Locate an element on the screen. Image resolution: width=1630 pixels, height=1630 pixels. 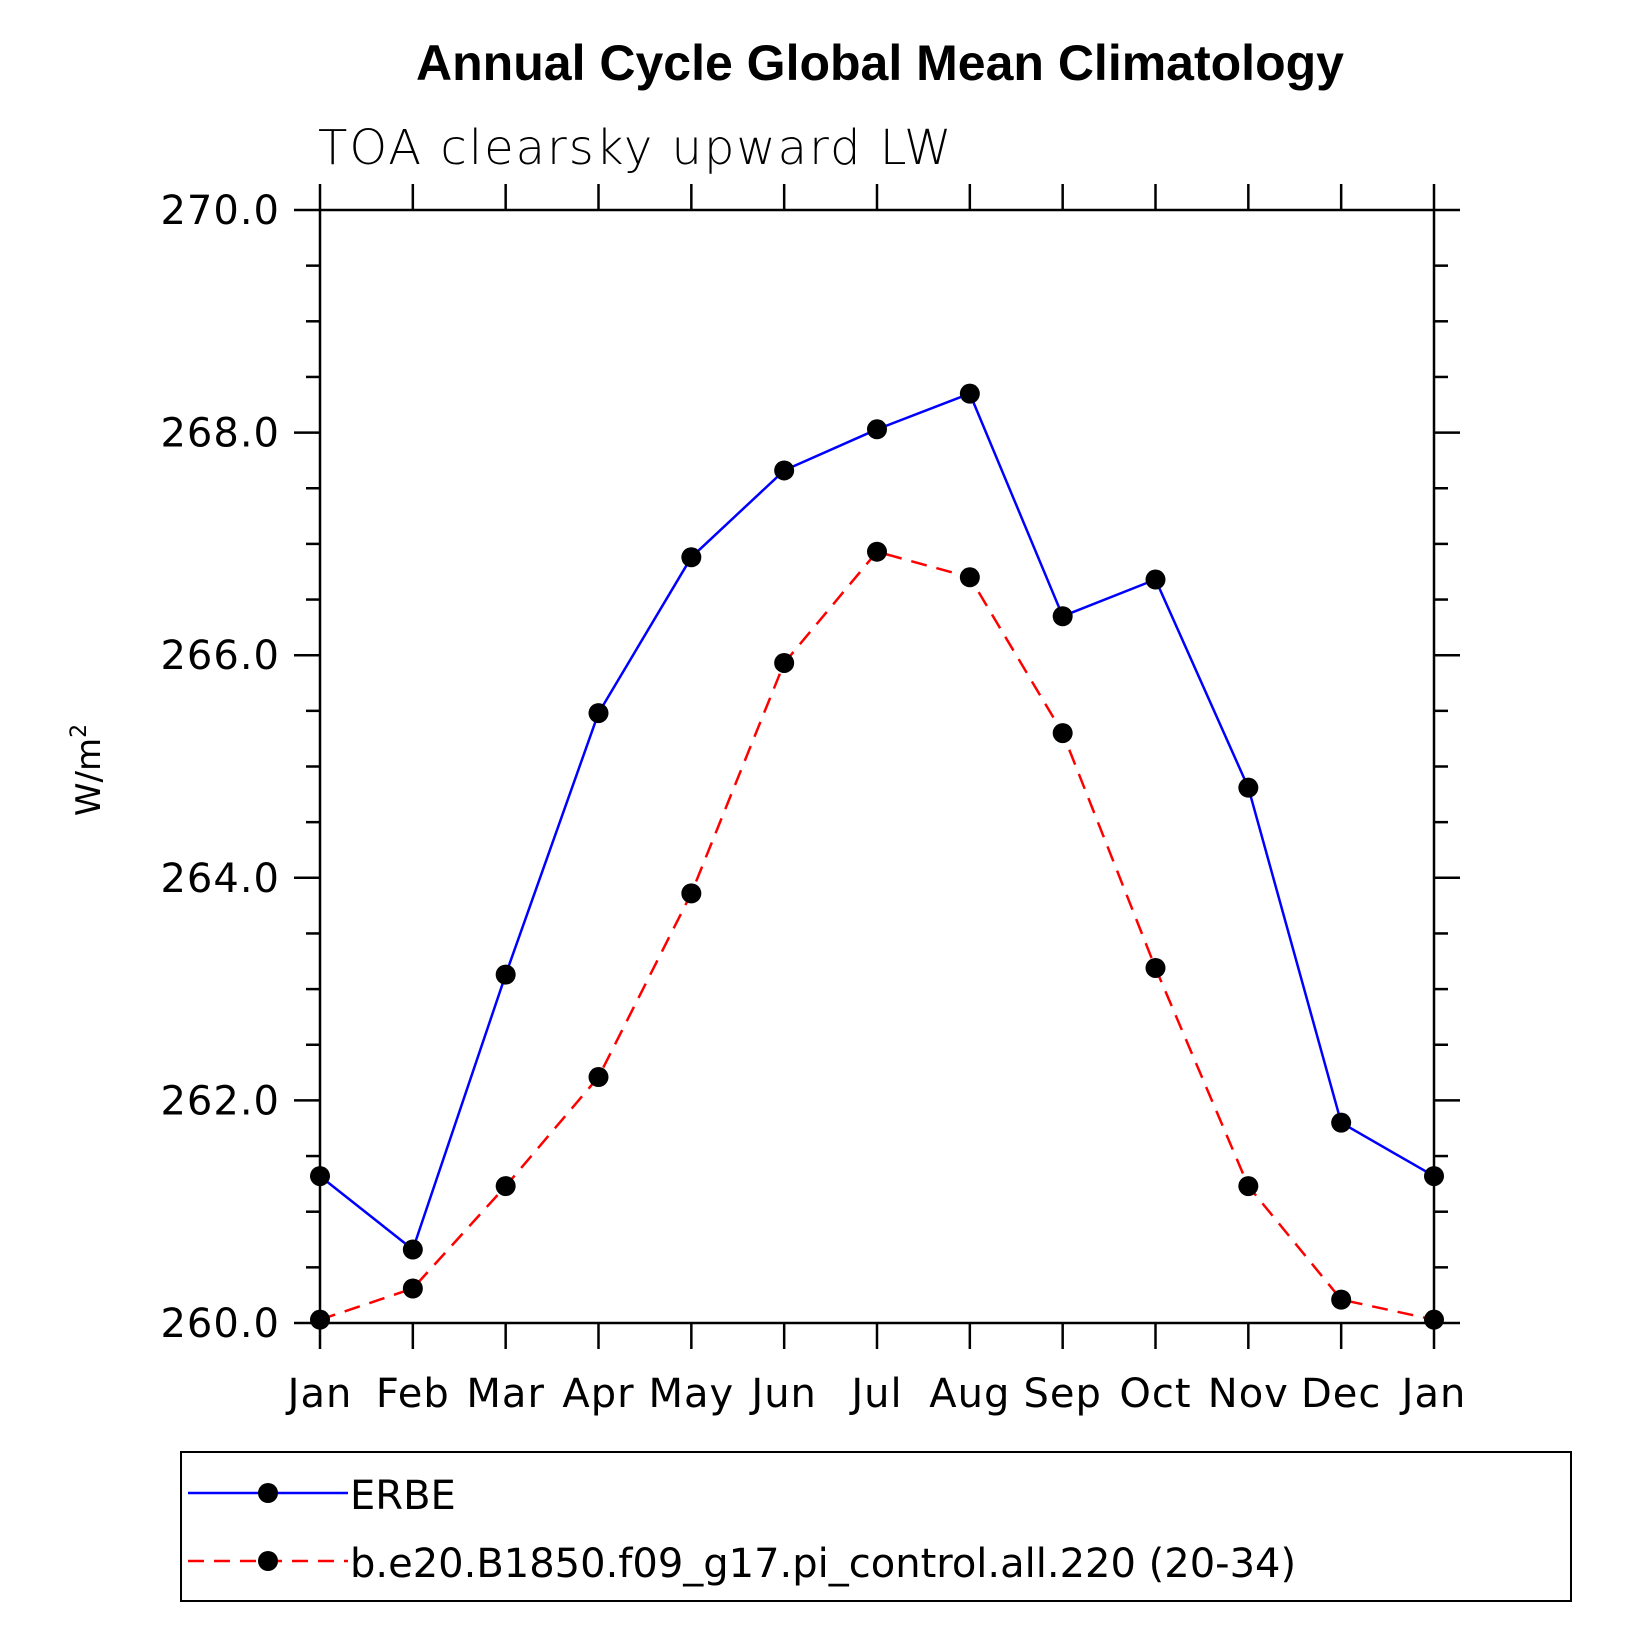
x-tick-label: Aug is located at coordinates (969, 1394).